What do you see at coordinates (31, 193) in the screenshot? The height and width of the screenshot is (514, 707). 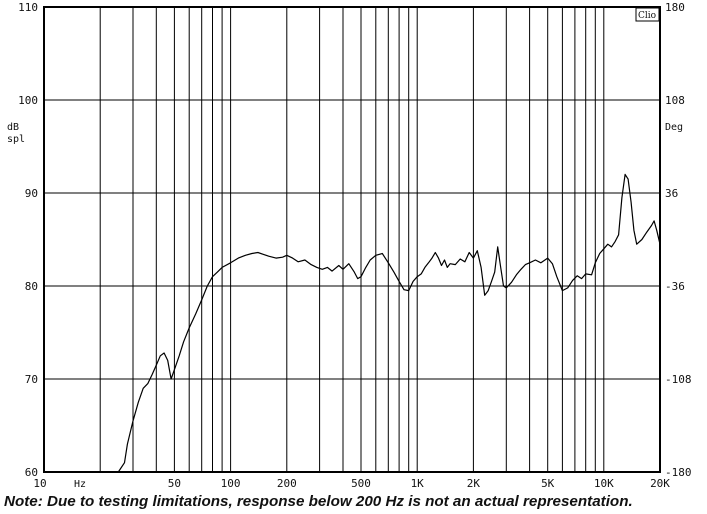 I see `y-tick-label: 90` at bounding box center [31, 193].